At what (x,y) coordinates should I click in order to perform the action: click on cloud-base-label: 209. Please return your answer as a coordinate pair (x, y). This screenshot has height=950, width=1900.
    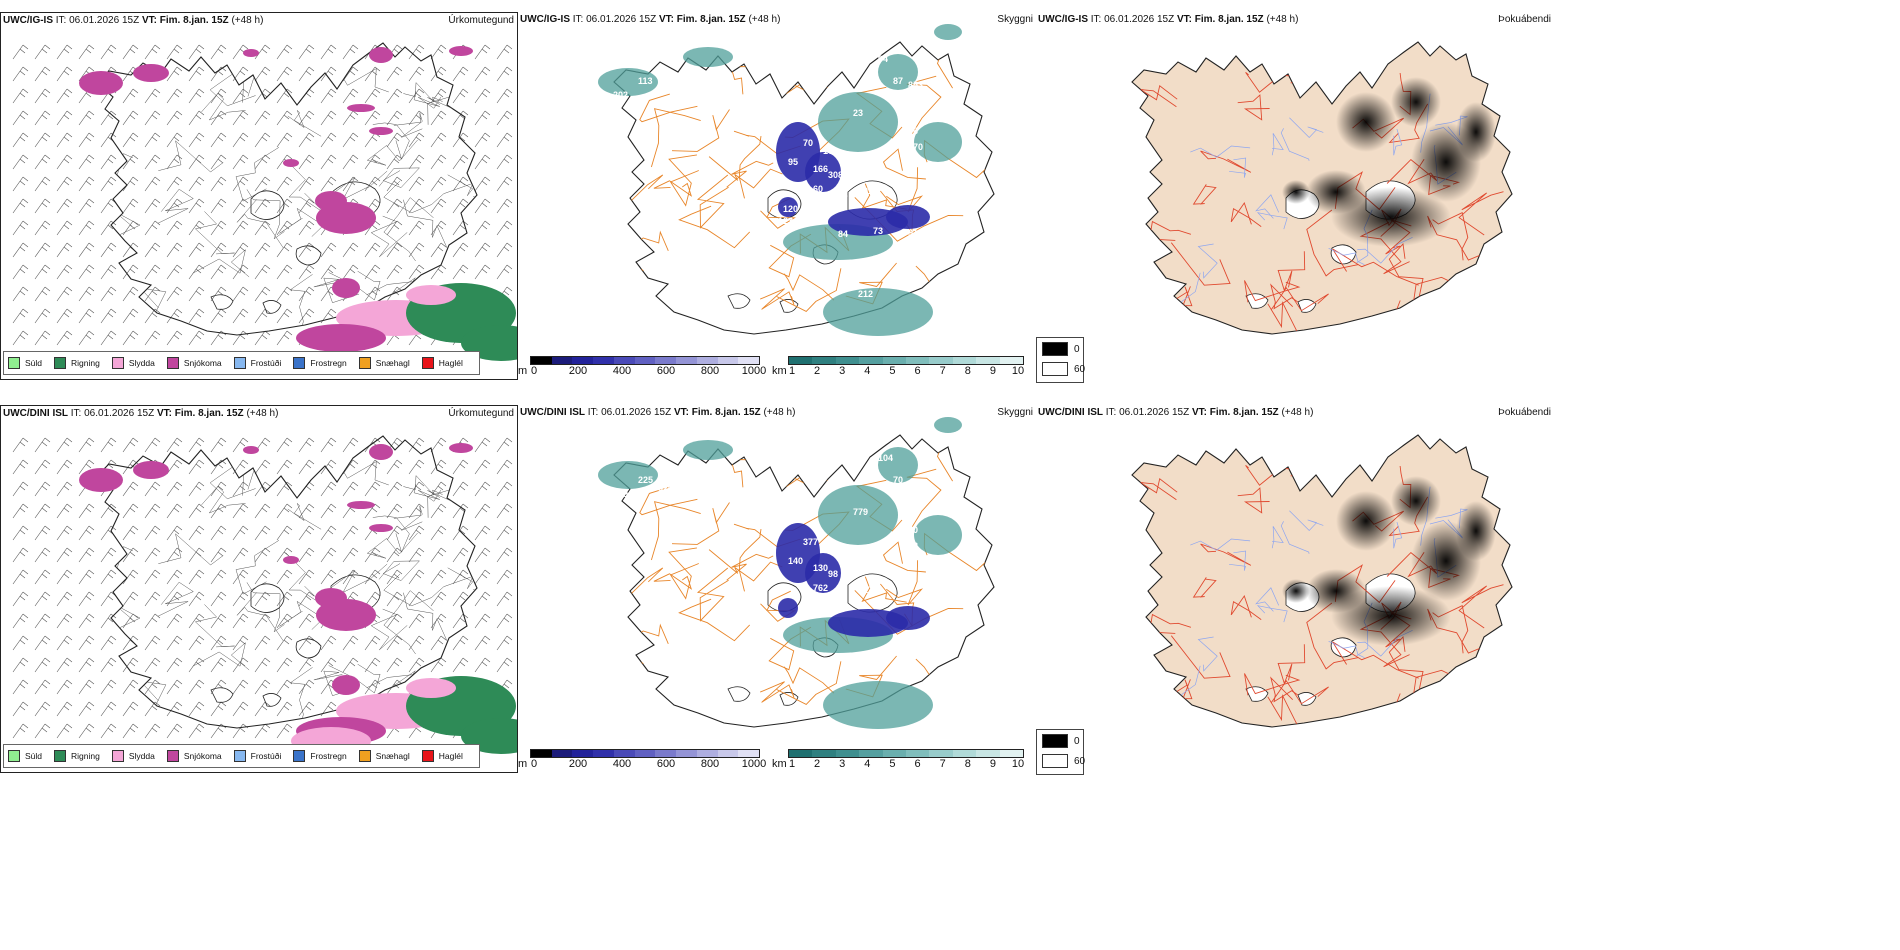
    Looking at the image, I should click on (620, 494).